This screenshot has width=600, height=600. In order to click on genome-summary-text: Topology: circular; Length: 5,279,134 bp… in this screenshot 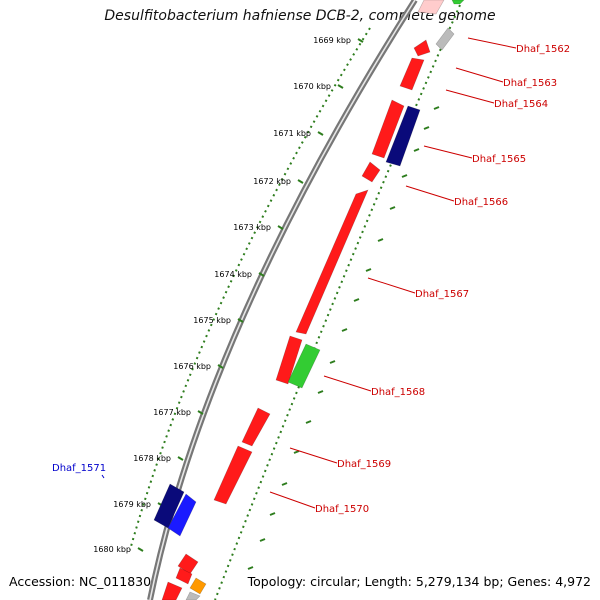, I will do `click(419, 581)`.